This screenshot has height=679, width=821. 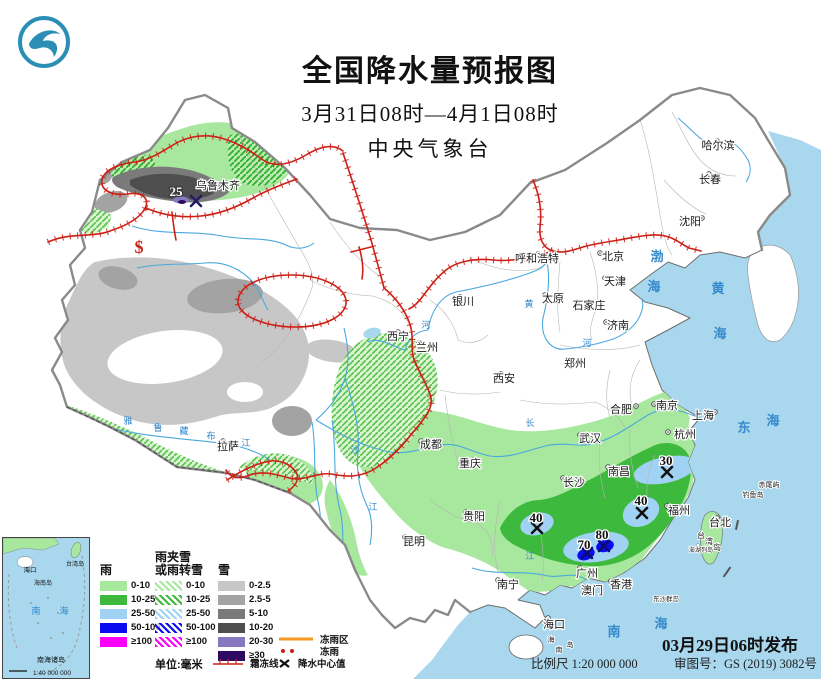 What do you see at coordinates (504, 378) in the screenshot?
I see `city-label: 西安` at bounding box center [504, 378].